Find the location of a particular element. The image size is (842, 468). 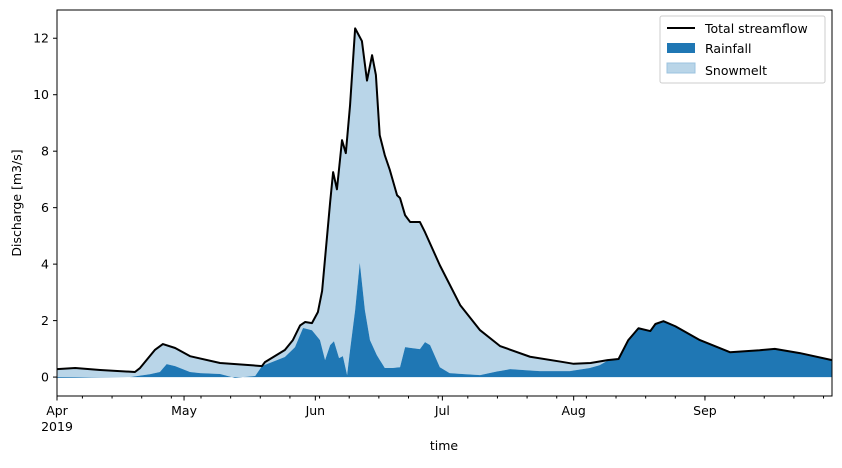

y-axis-label: Discharge [m3/s] is located at coordinates (16, 202).